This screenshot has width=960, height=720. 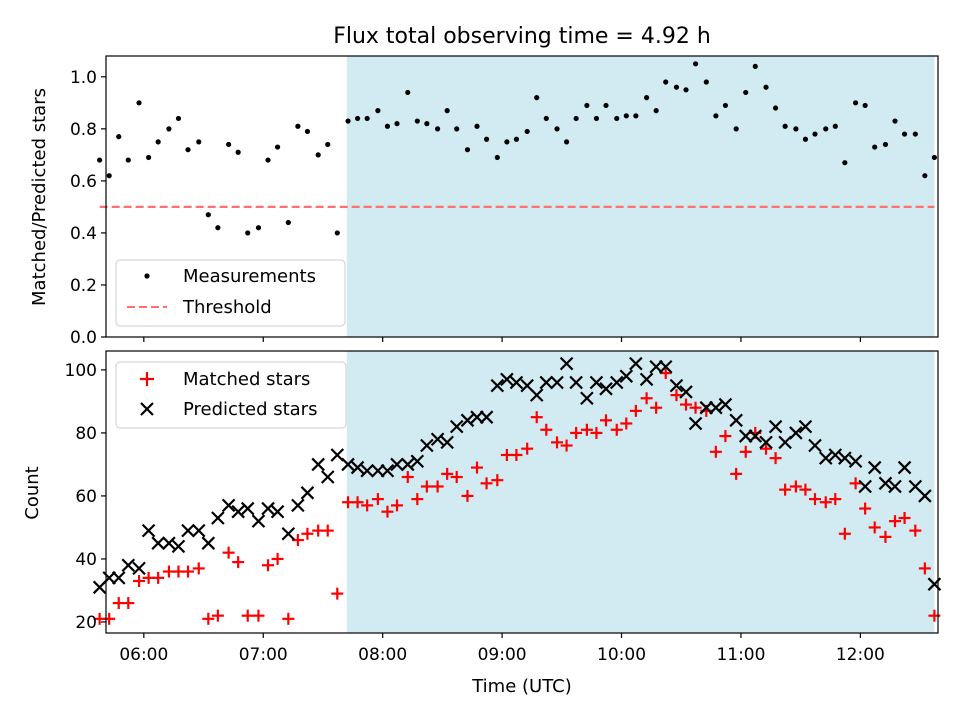 I want to click on y-tick-label: 0.2, so click(x=83, y=286).